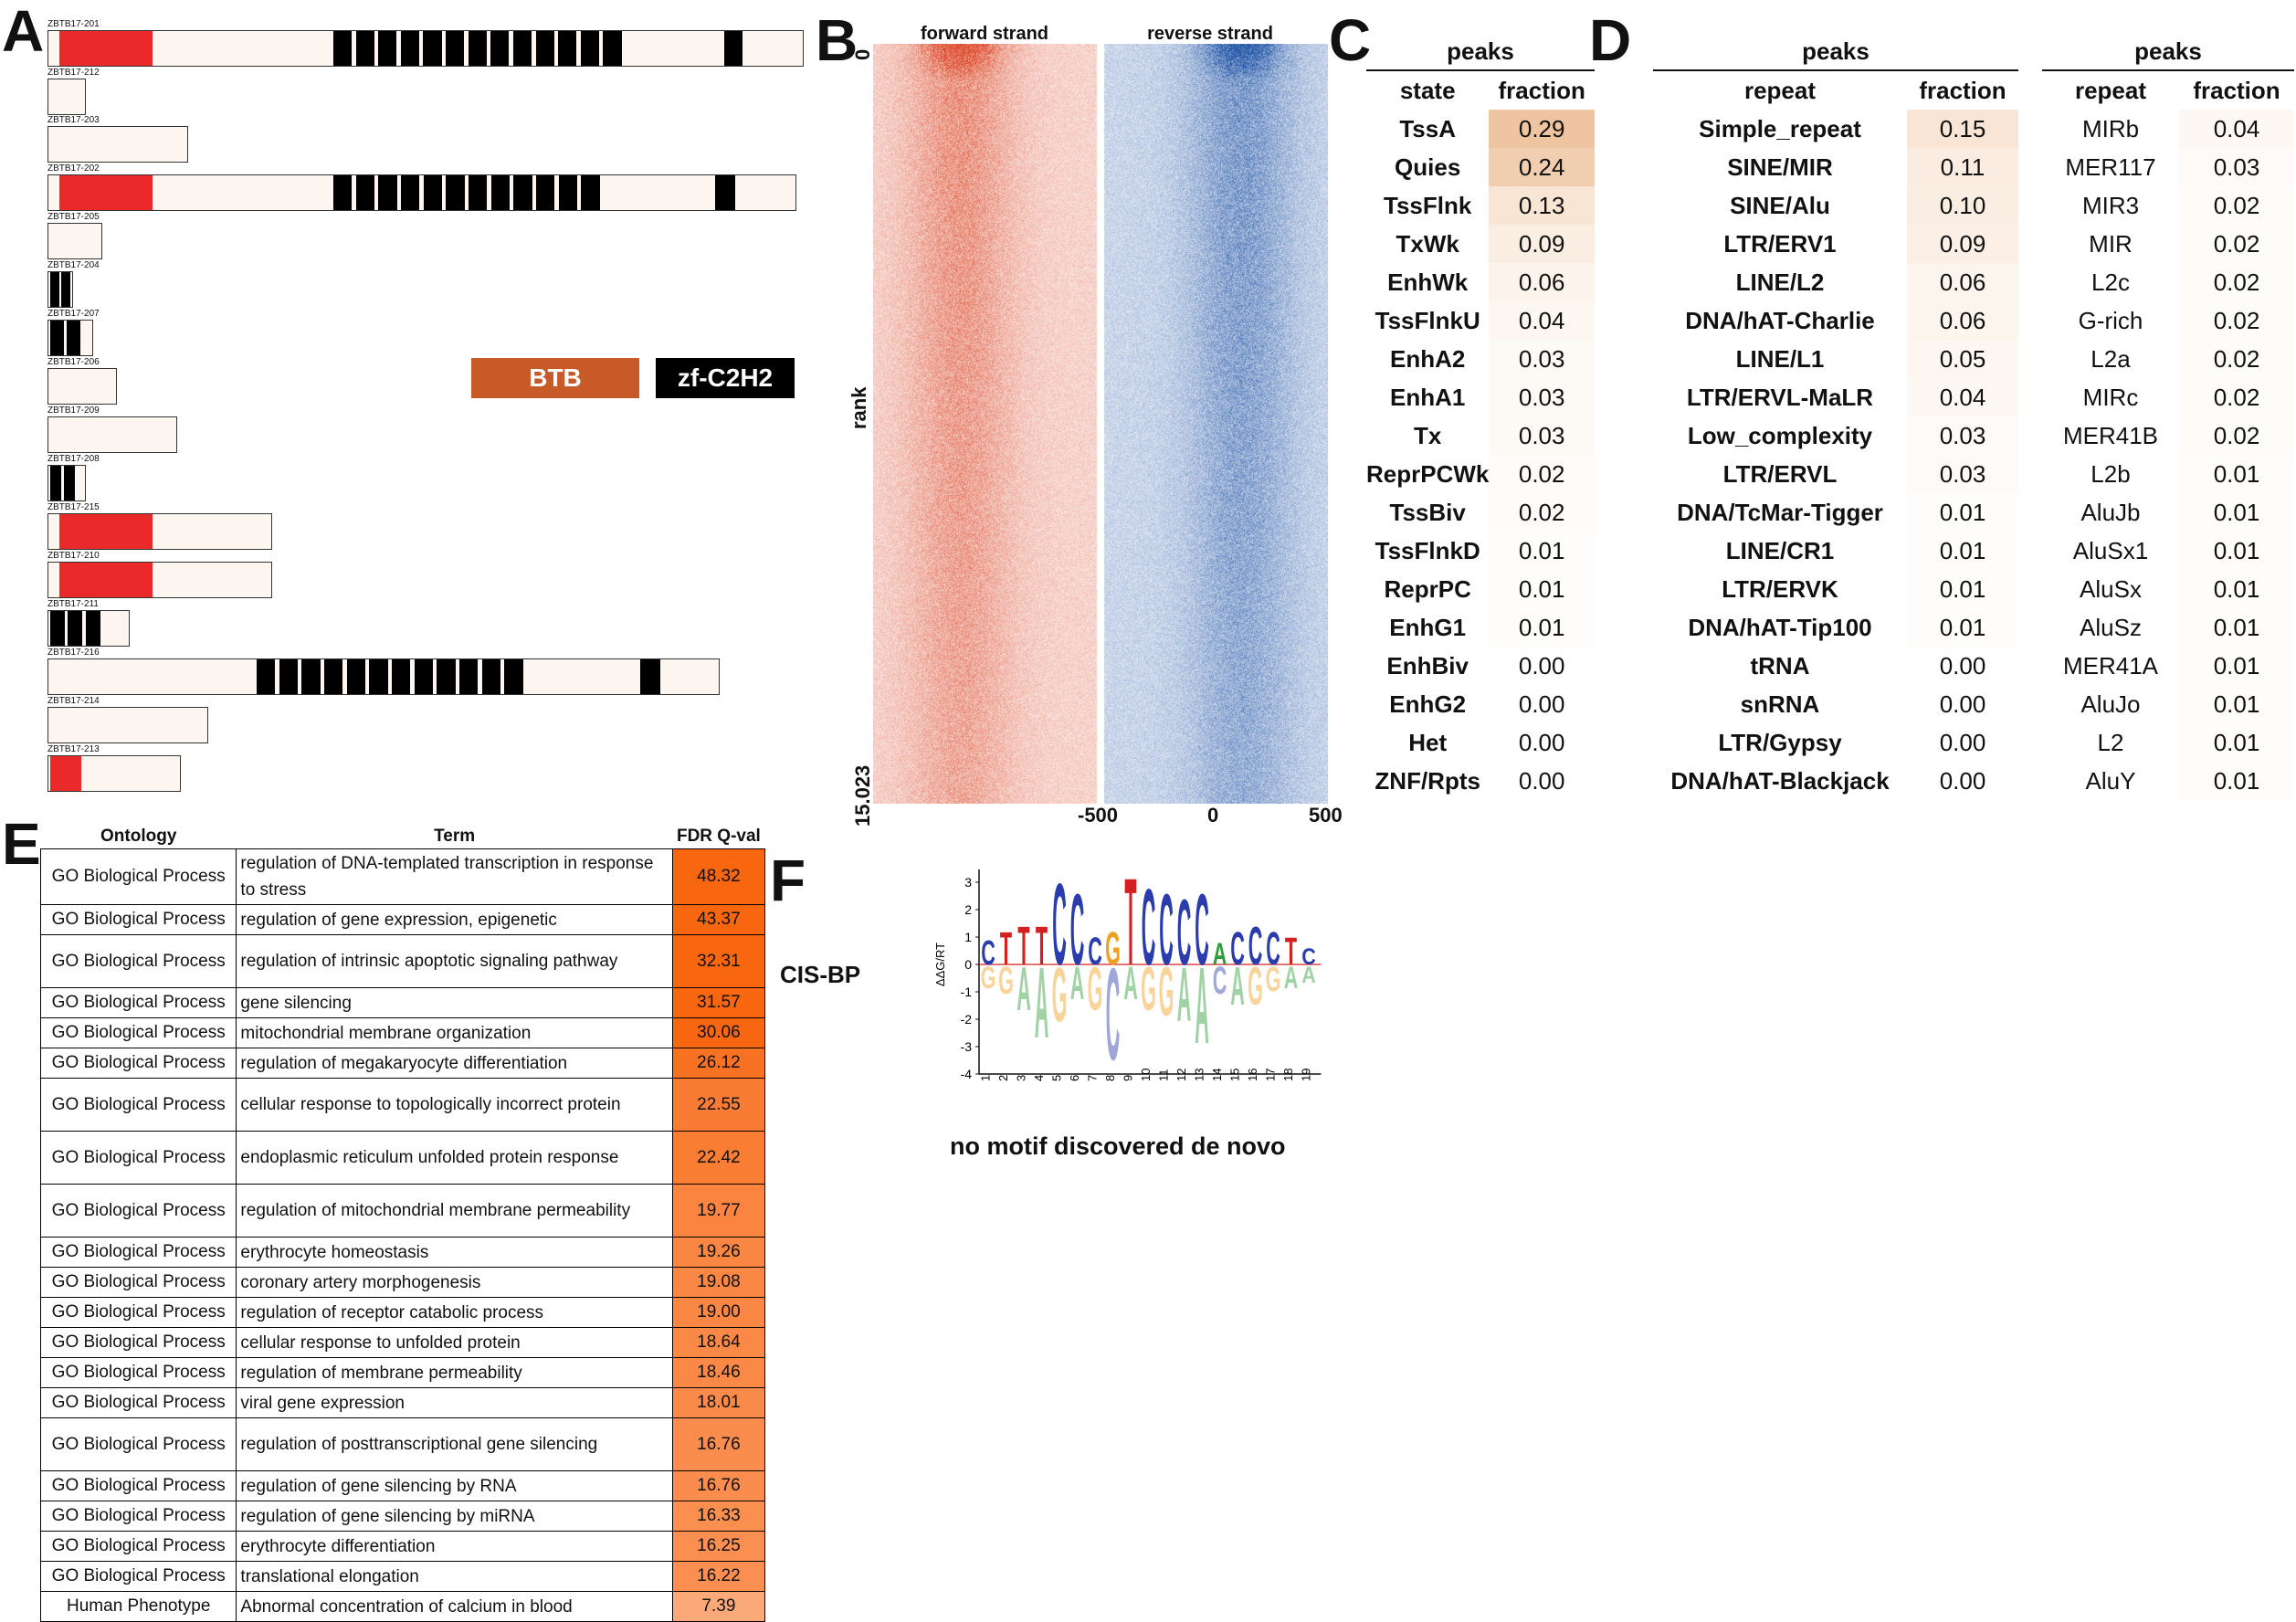 This screenshot has width=2296, height=1622. I want to click on repeat-subfamily-row: AluJo 0.01, so click(2168, 704).